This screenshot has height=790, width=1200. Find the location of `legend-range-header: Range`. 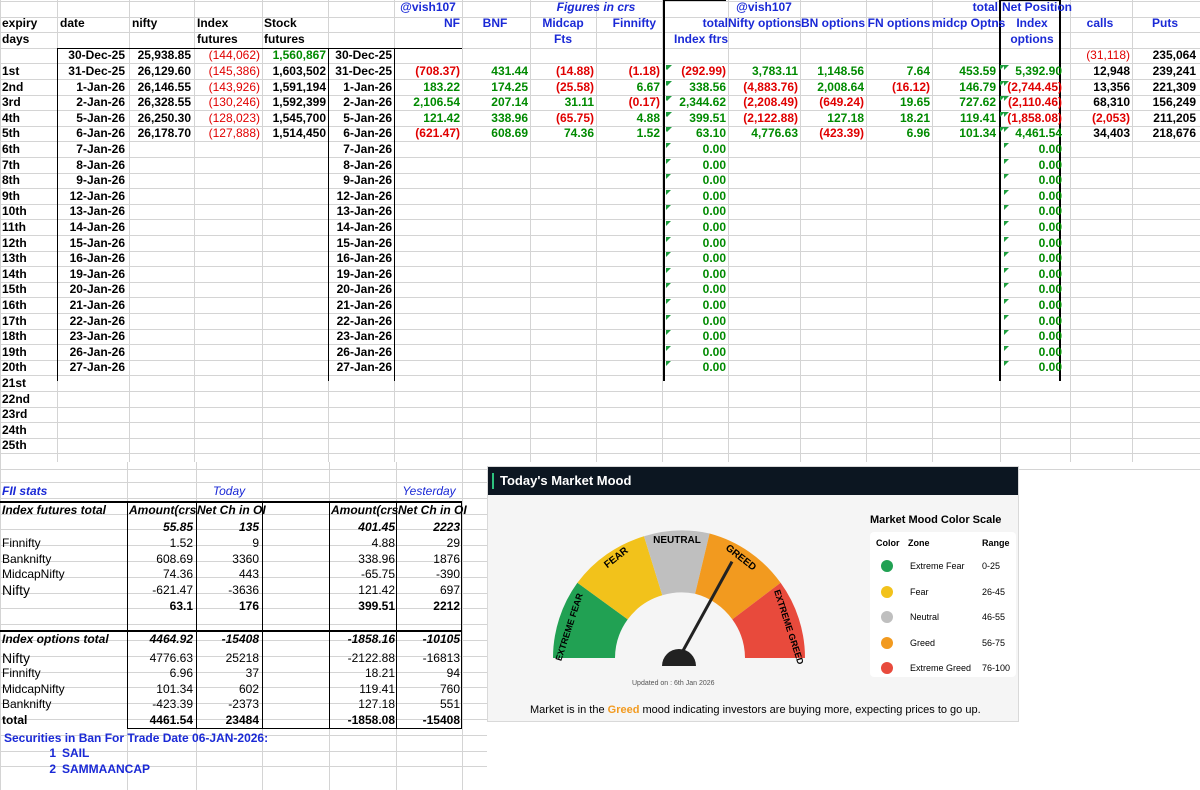

legend-range-header: Range is located at coordinates (996, 543).